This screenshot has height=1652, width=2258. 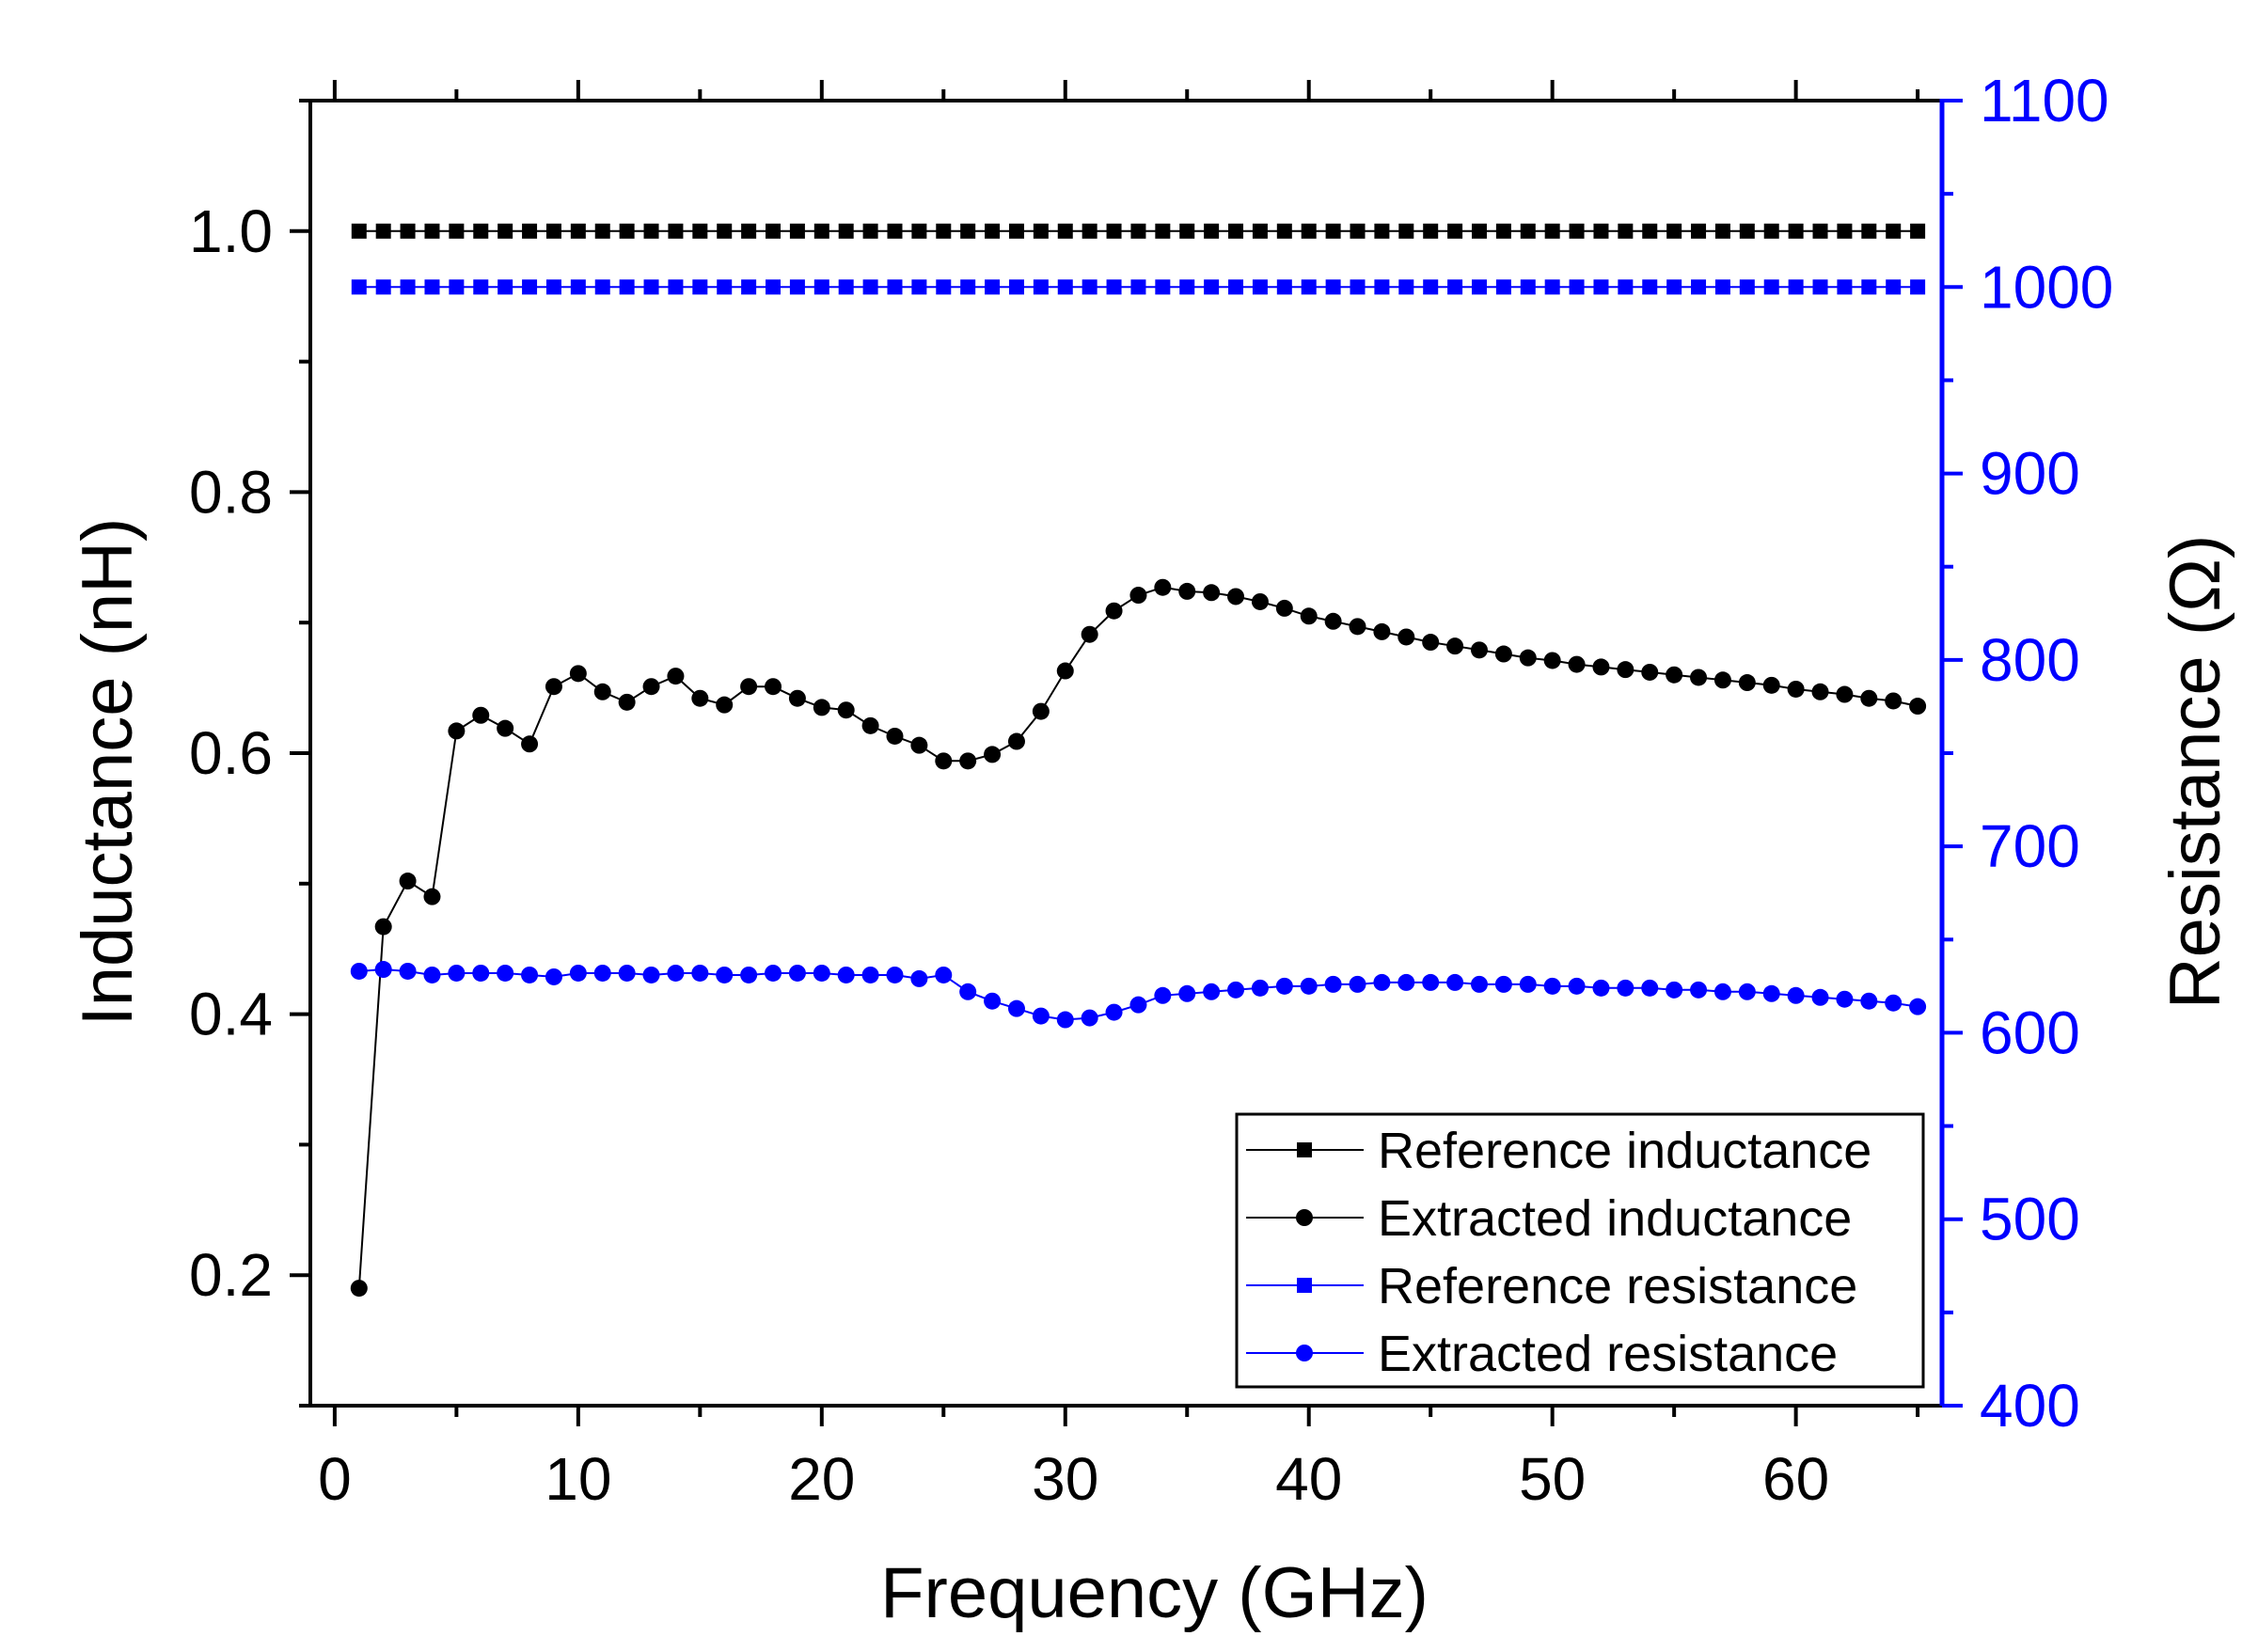 I want to click on legend-label: Reference resistance, so click(x=1617, y=1286).